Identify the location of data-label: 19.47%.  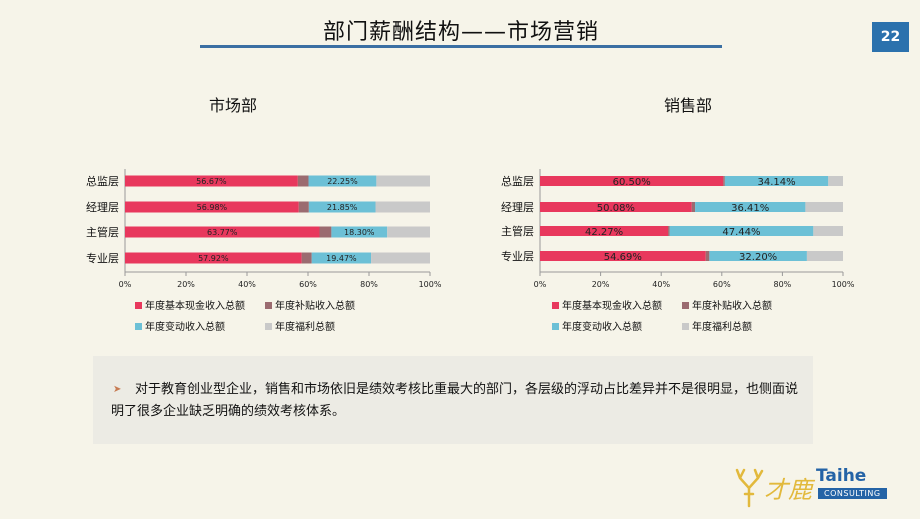
(341, 258).